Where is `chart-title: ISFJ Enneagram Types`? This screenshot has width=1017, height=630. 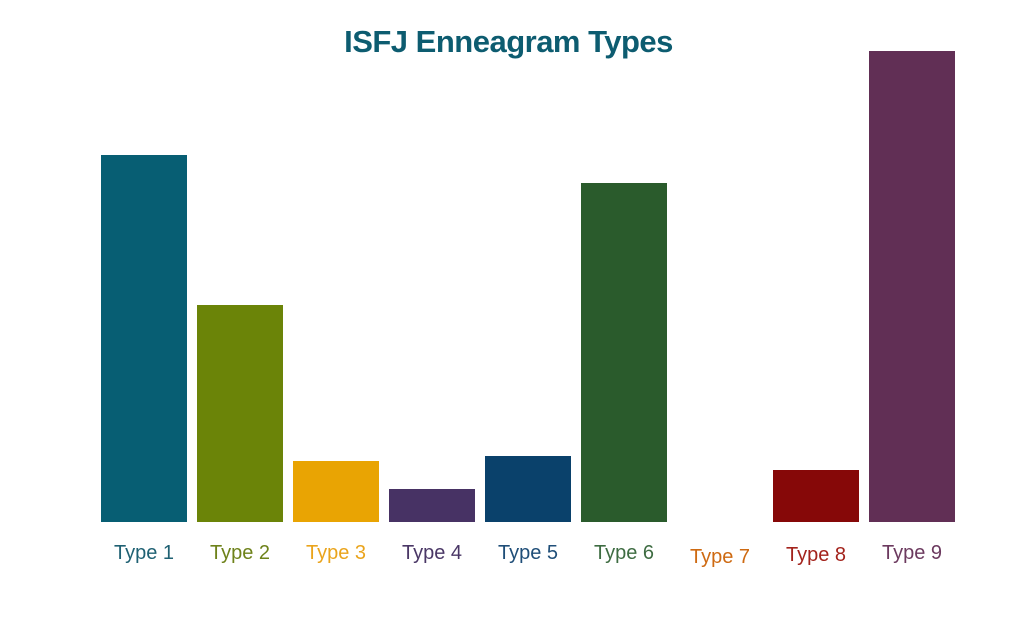 chart-title: ISFJ Enneagram Types is located at coordinates (508, 41).